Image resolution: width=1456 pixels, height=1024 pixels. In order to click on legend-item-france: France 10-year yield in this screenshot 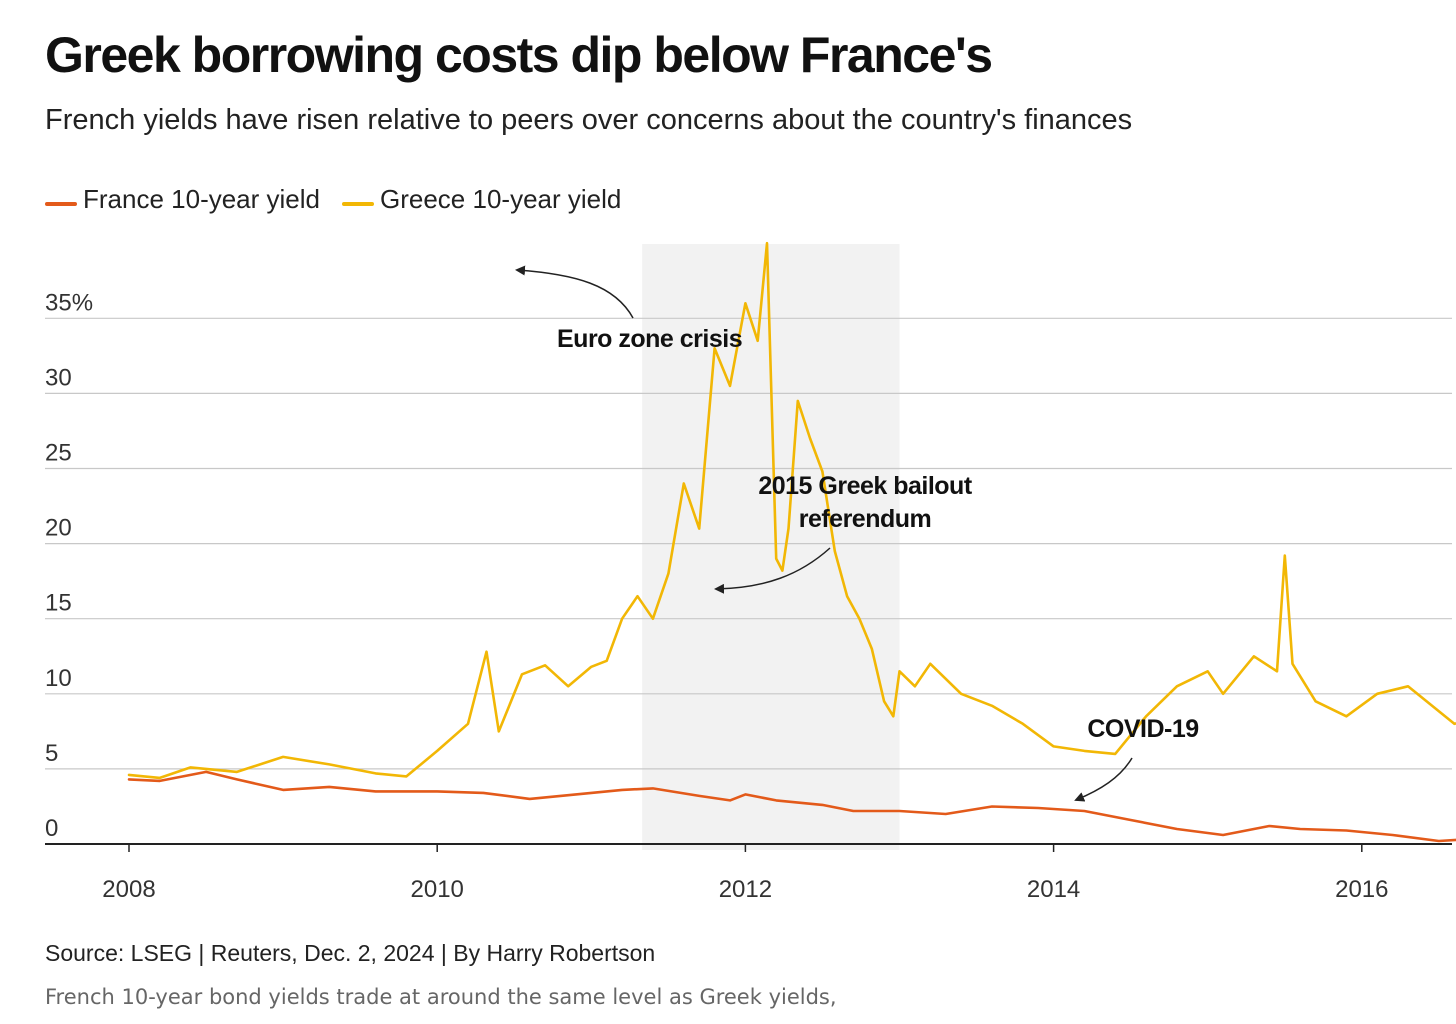, I will do `click(182, 199)`.